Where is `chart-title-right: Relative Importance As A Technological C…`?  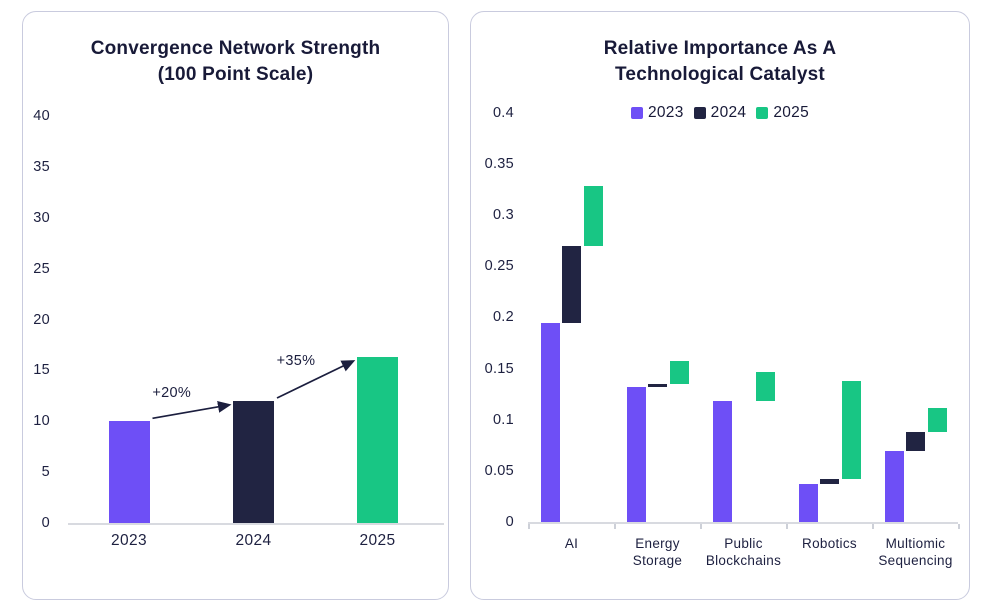 chart-title-right: Relative Importance As A Technological C… is located at coordinates (720, 62).